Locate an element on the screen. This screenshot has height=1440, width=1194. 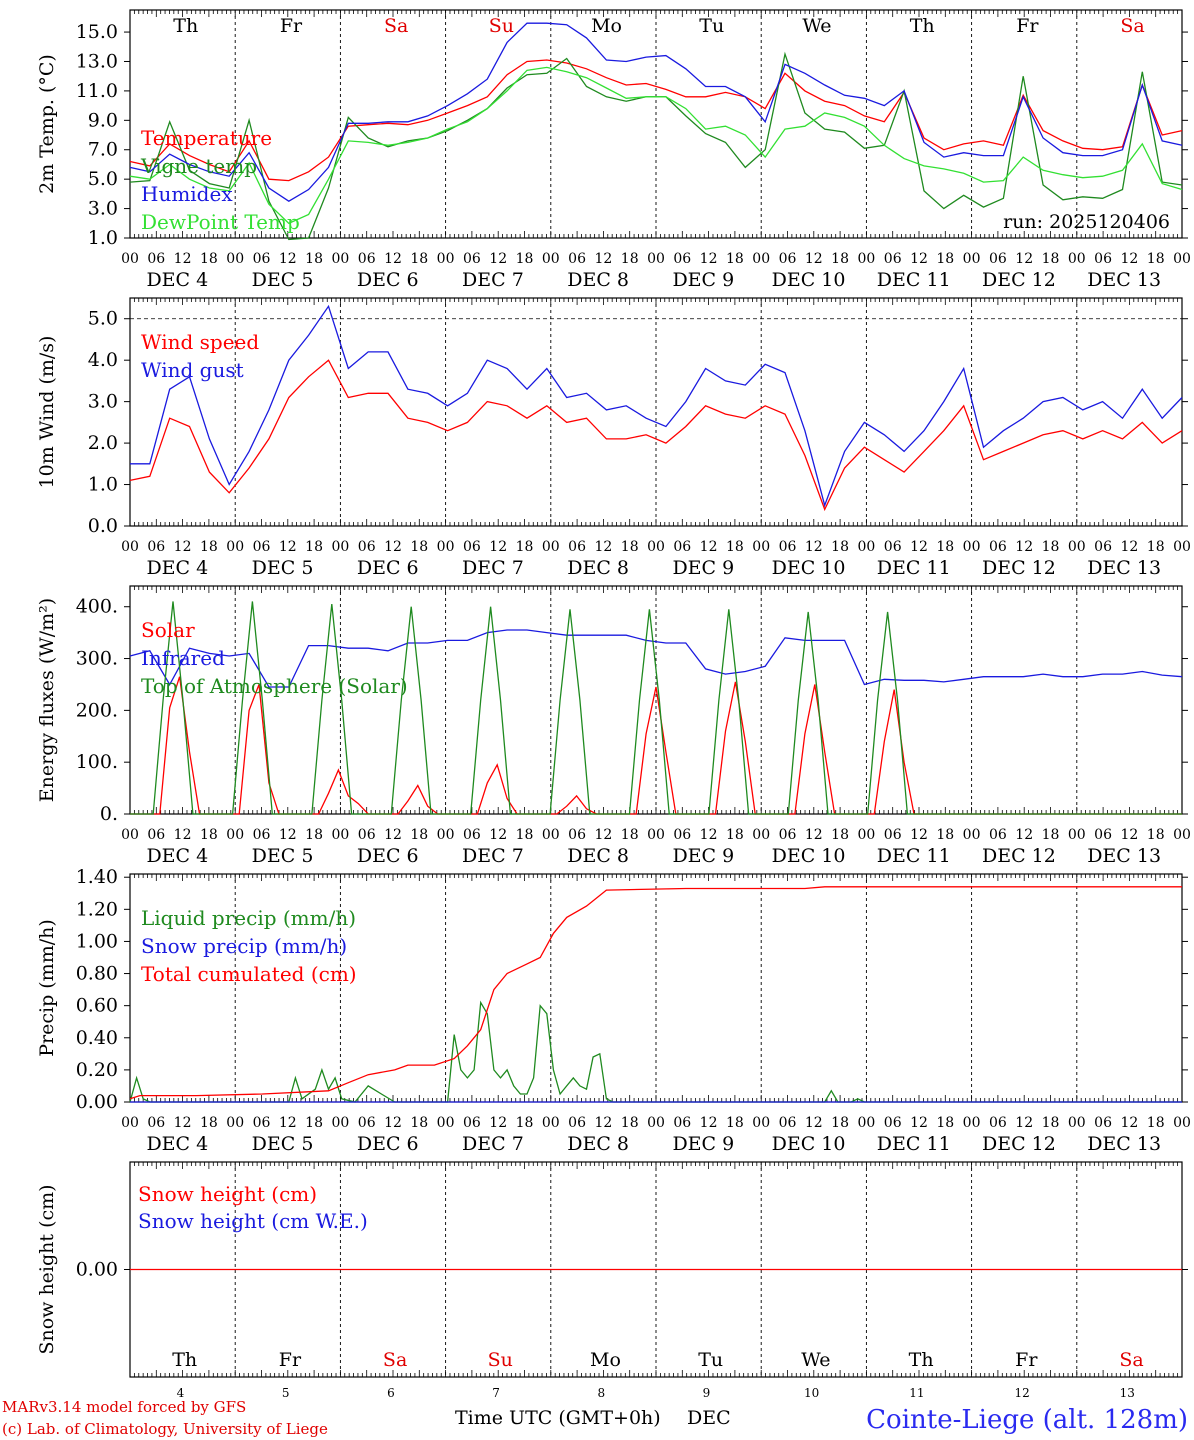
legend-entry: Snow height (cm) is located at coordinates (227, 1194).